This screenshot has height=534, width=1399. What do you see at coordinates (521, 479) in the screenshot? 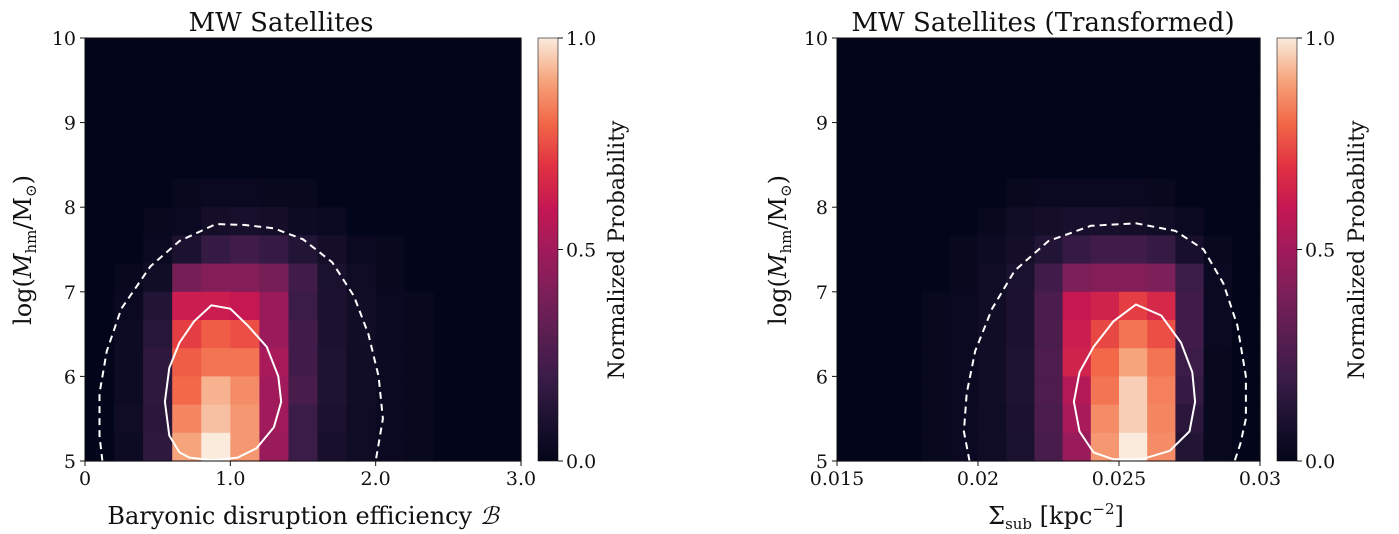
I see `x-tick-label: 3.0` at bounding box center [521, 479].